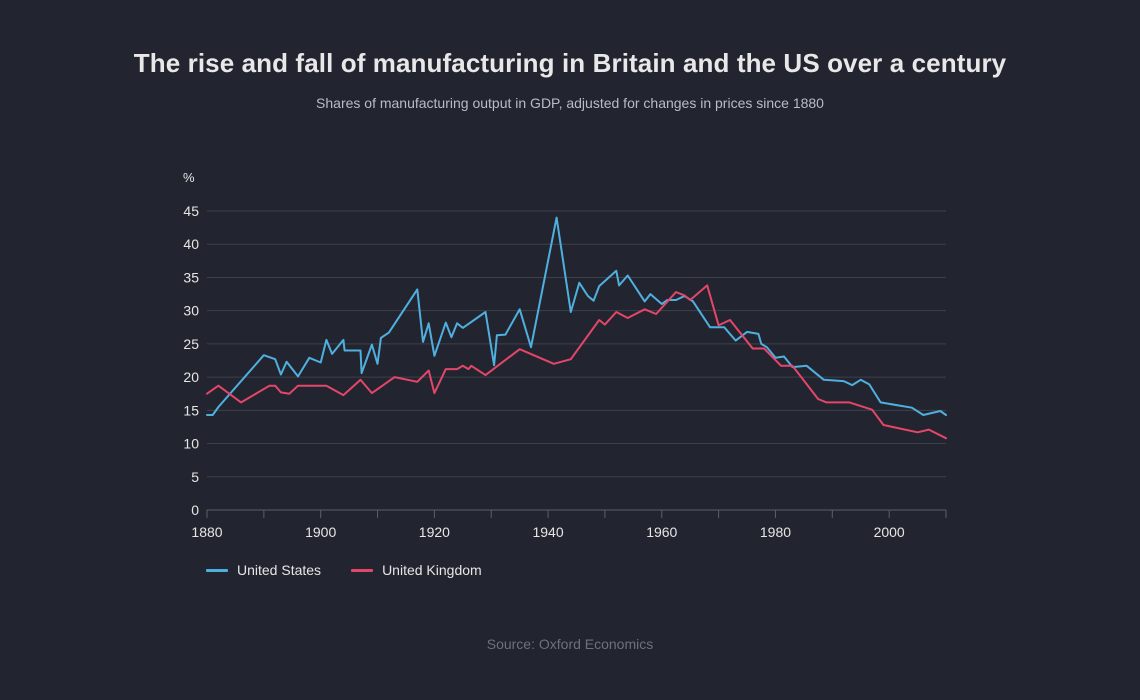  What do you see at coordinates (279, 570) in the screenshot?
I see `legend-label-united-states: United States` at bounding box center [279, 570].